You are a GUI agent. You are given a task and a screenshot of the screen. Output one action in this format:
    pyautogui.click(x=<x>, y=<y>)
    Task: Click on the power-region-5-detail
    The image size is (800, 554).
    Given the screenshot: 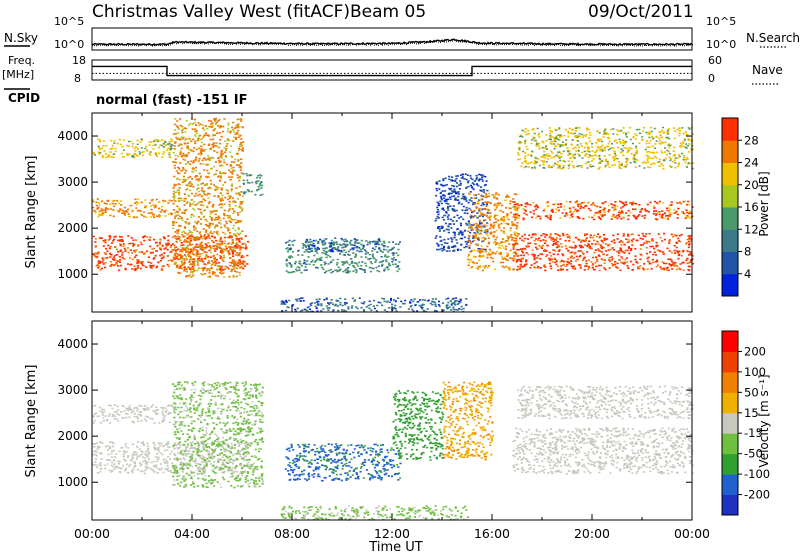 What is the action you would take?
    pyautogui.click(x=343, y=256)
    